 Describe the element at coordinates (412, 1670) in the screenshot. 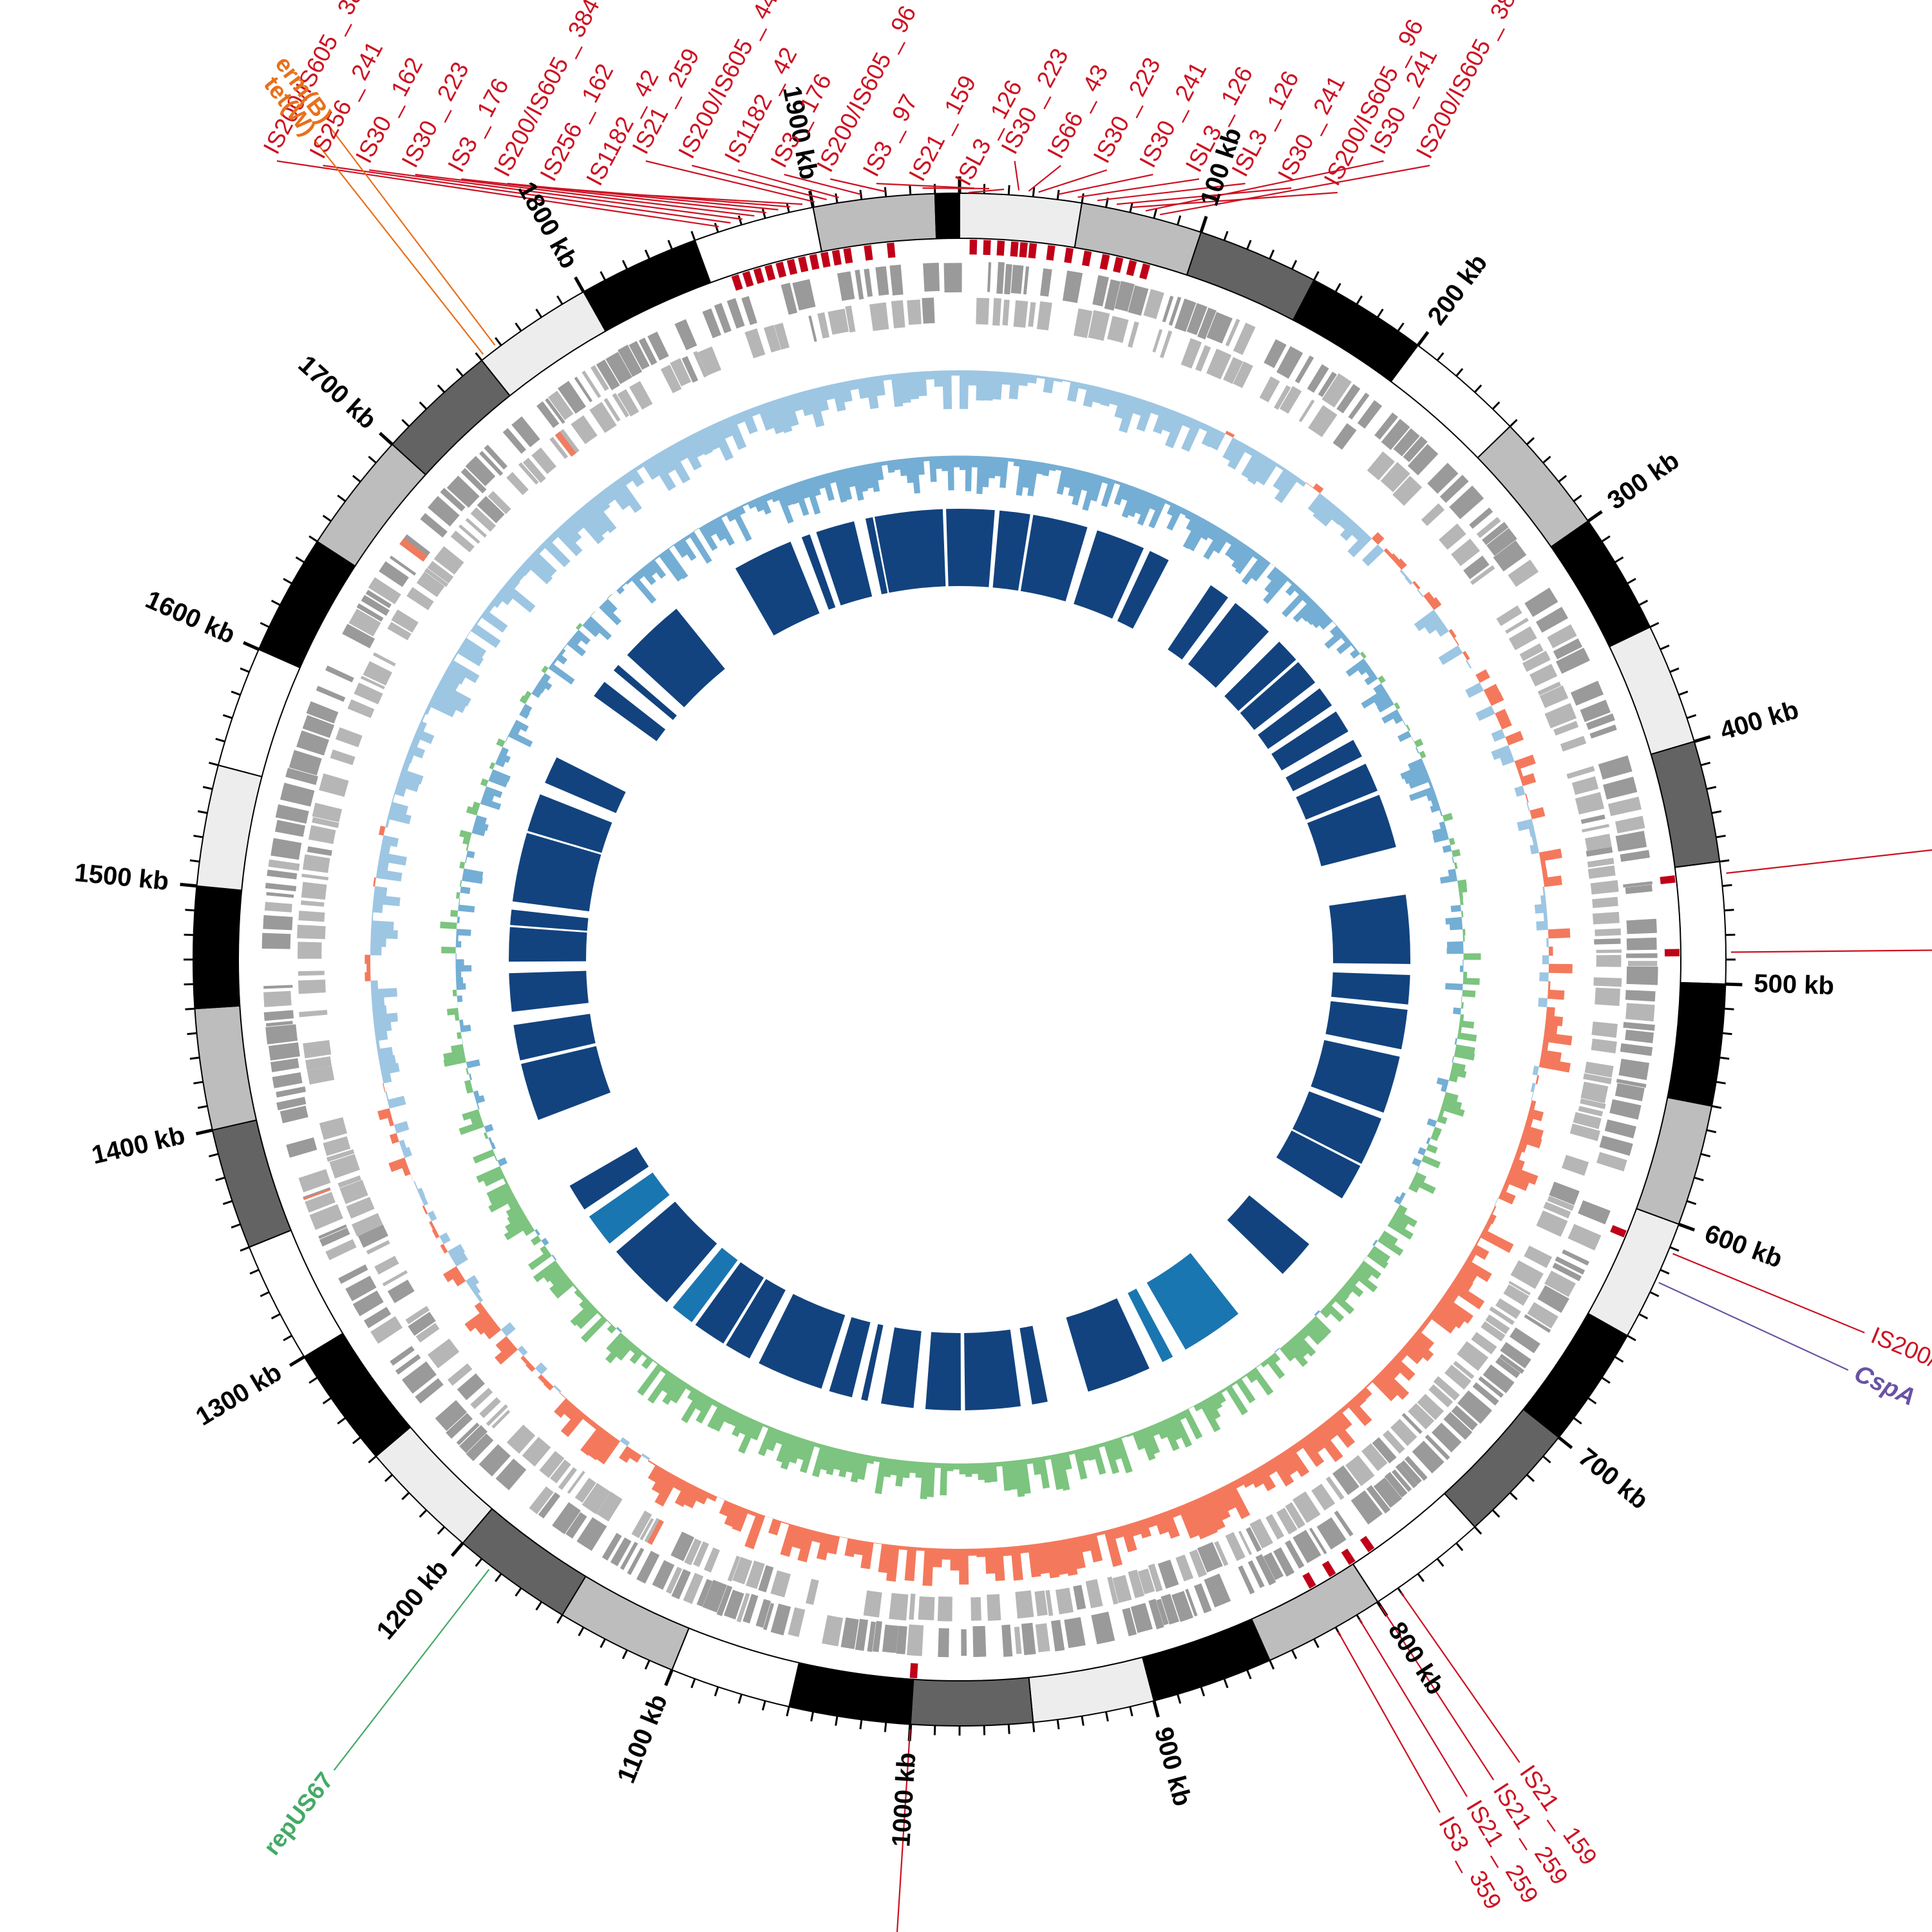

I see `plasmid-rep-label-leader` at that location.